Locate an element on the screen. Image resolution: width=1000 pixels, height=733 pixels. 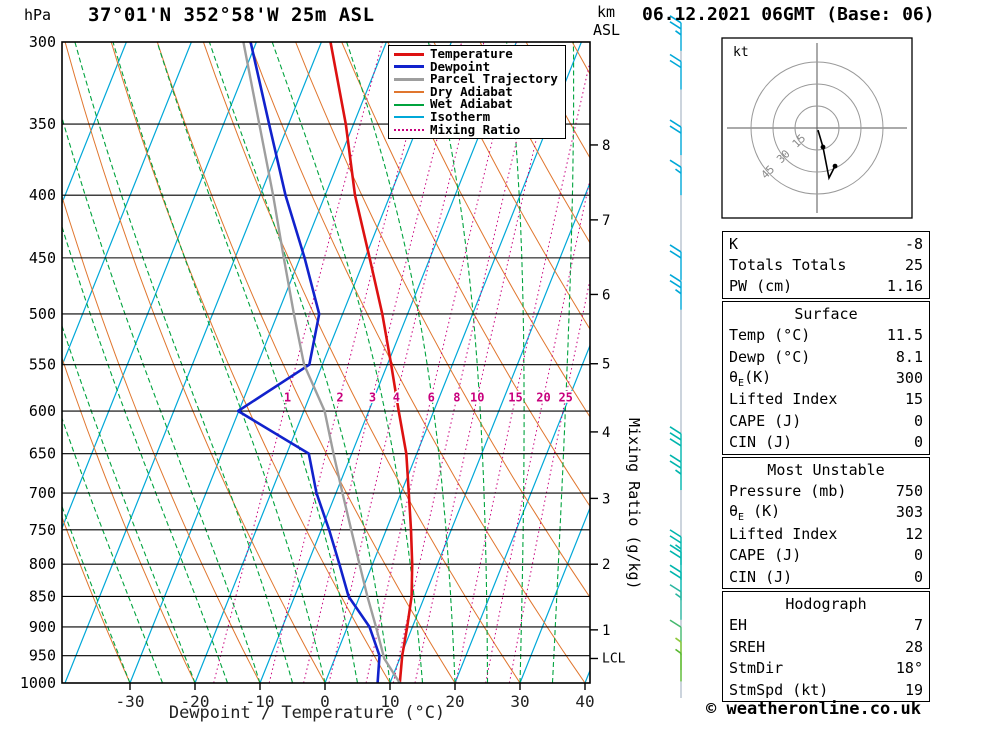
row-value: 19 is located at coordinates (913, 689).